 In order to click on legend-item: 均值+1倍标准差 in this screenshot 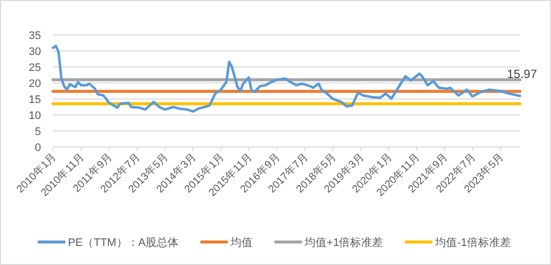, I will do `click(329, 243)`.